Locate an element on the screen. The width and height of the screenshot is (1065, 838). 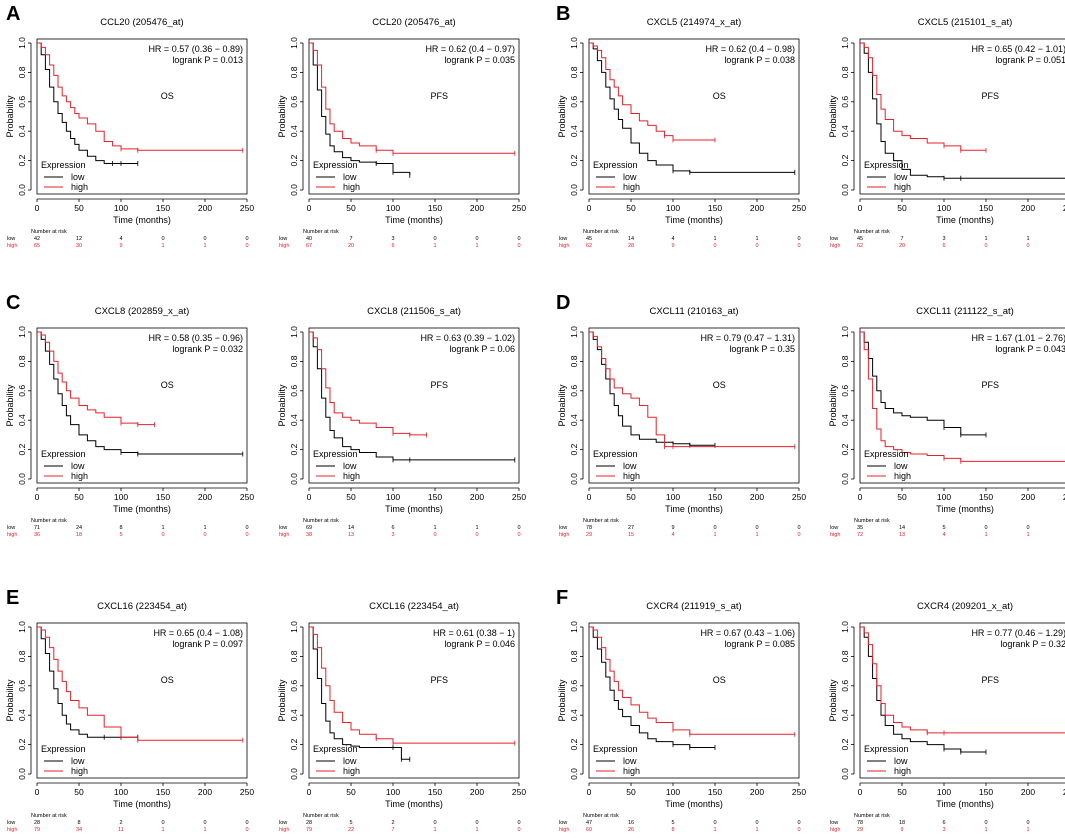
y-axis-label: Probability is located at coordinates (562, 700).